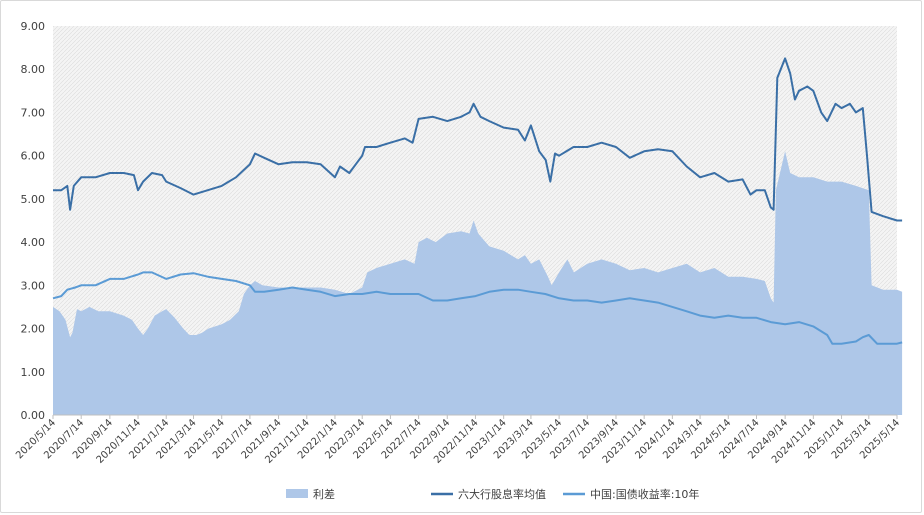 This screenshot has width=924, height=515. What do you see at coordinates (33, 26) in the screenshot?
I see `y-tick-label: 9.00` at bounding box center [33, 26].